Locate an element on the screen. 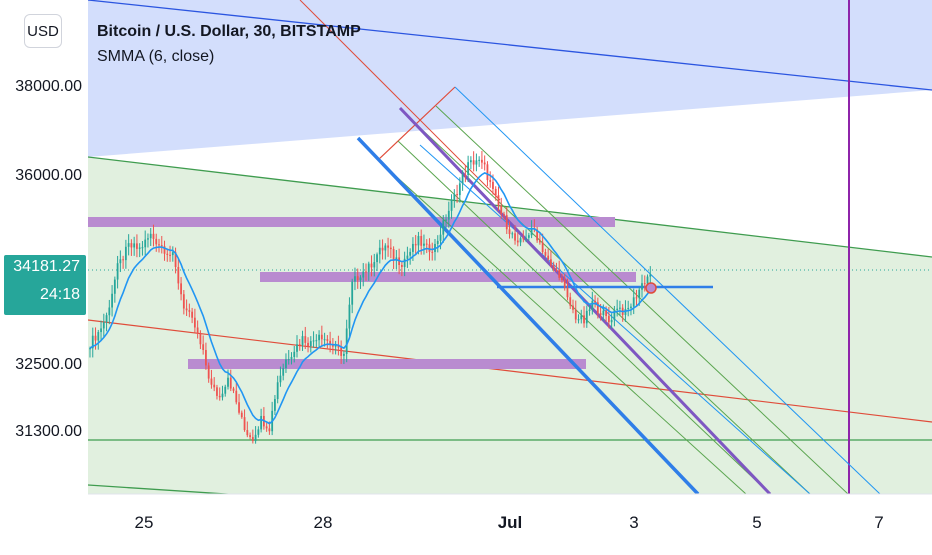 The image size is (932, 555). x-tick-label: 7 is located at coordinates (879, 522).